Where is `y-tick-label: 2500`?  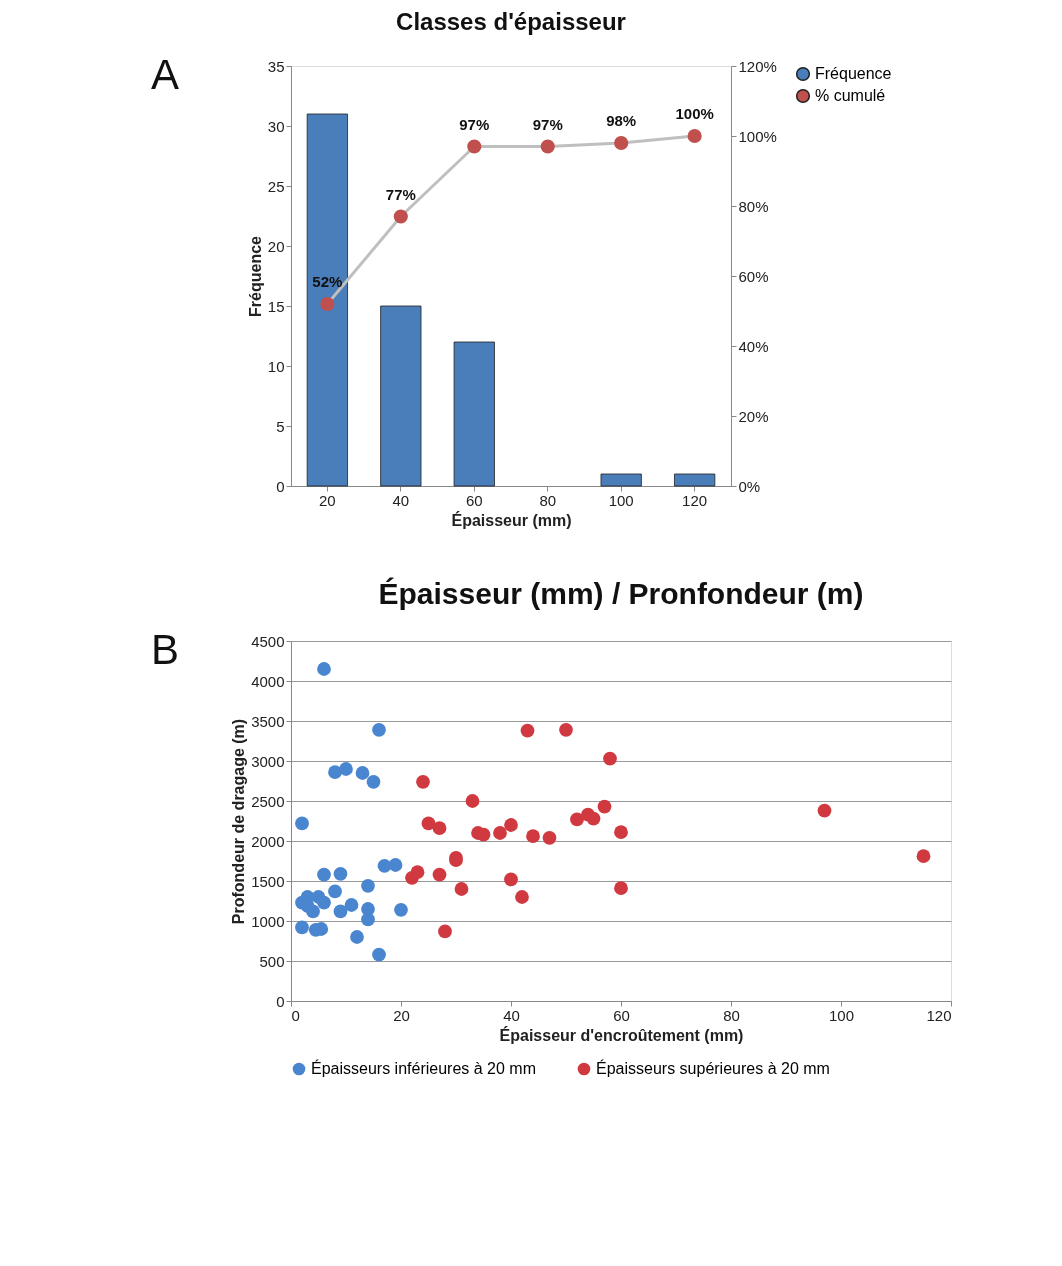
y-tick-label: 2500 is located at coordinates (268, 801).